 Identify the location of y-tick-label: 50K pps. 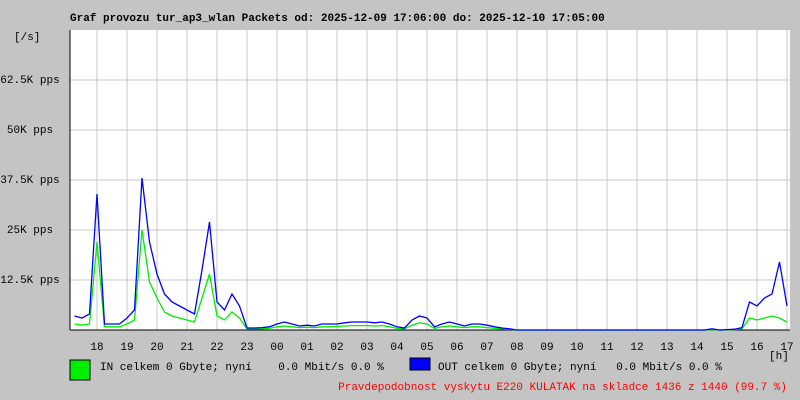
(30, 131).